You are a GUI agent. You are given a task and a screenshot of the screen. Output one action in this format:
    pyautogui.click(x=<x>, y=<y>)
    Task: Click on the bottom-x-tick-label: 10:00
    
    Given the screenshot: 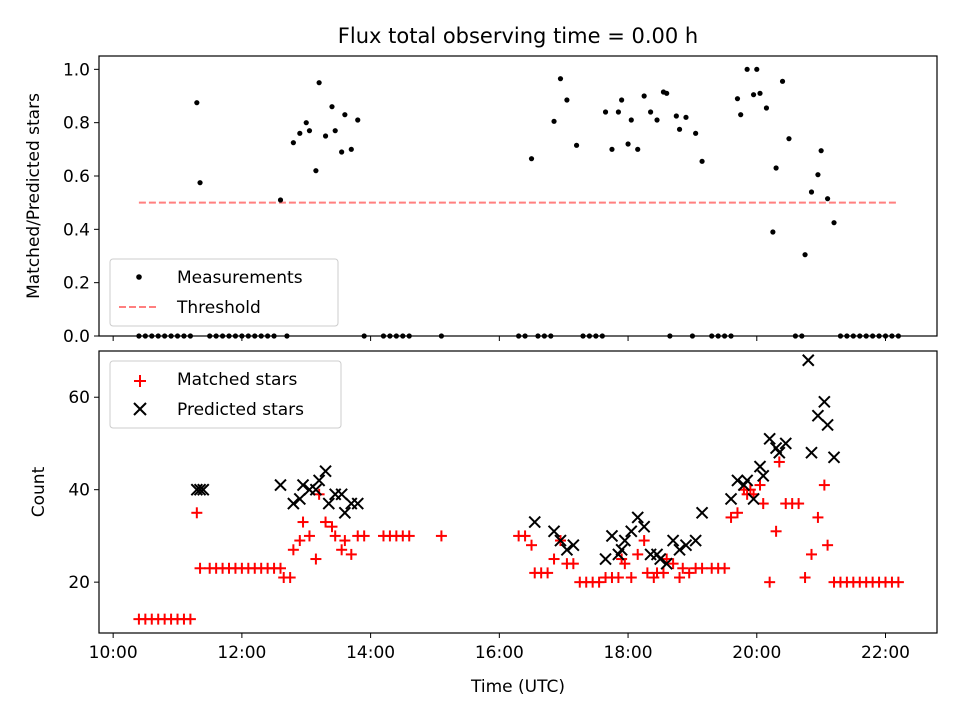 What is the action you would take?
    pyautogui.click(x=113, y=653)
    